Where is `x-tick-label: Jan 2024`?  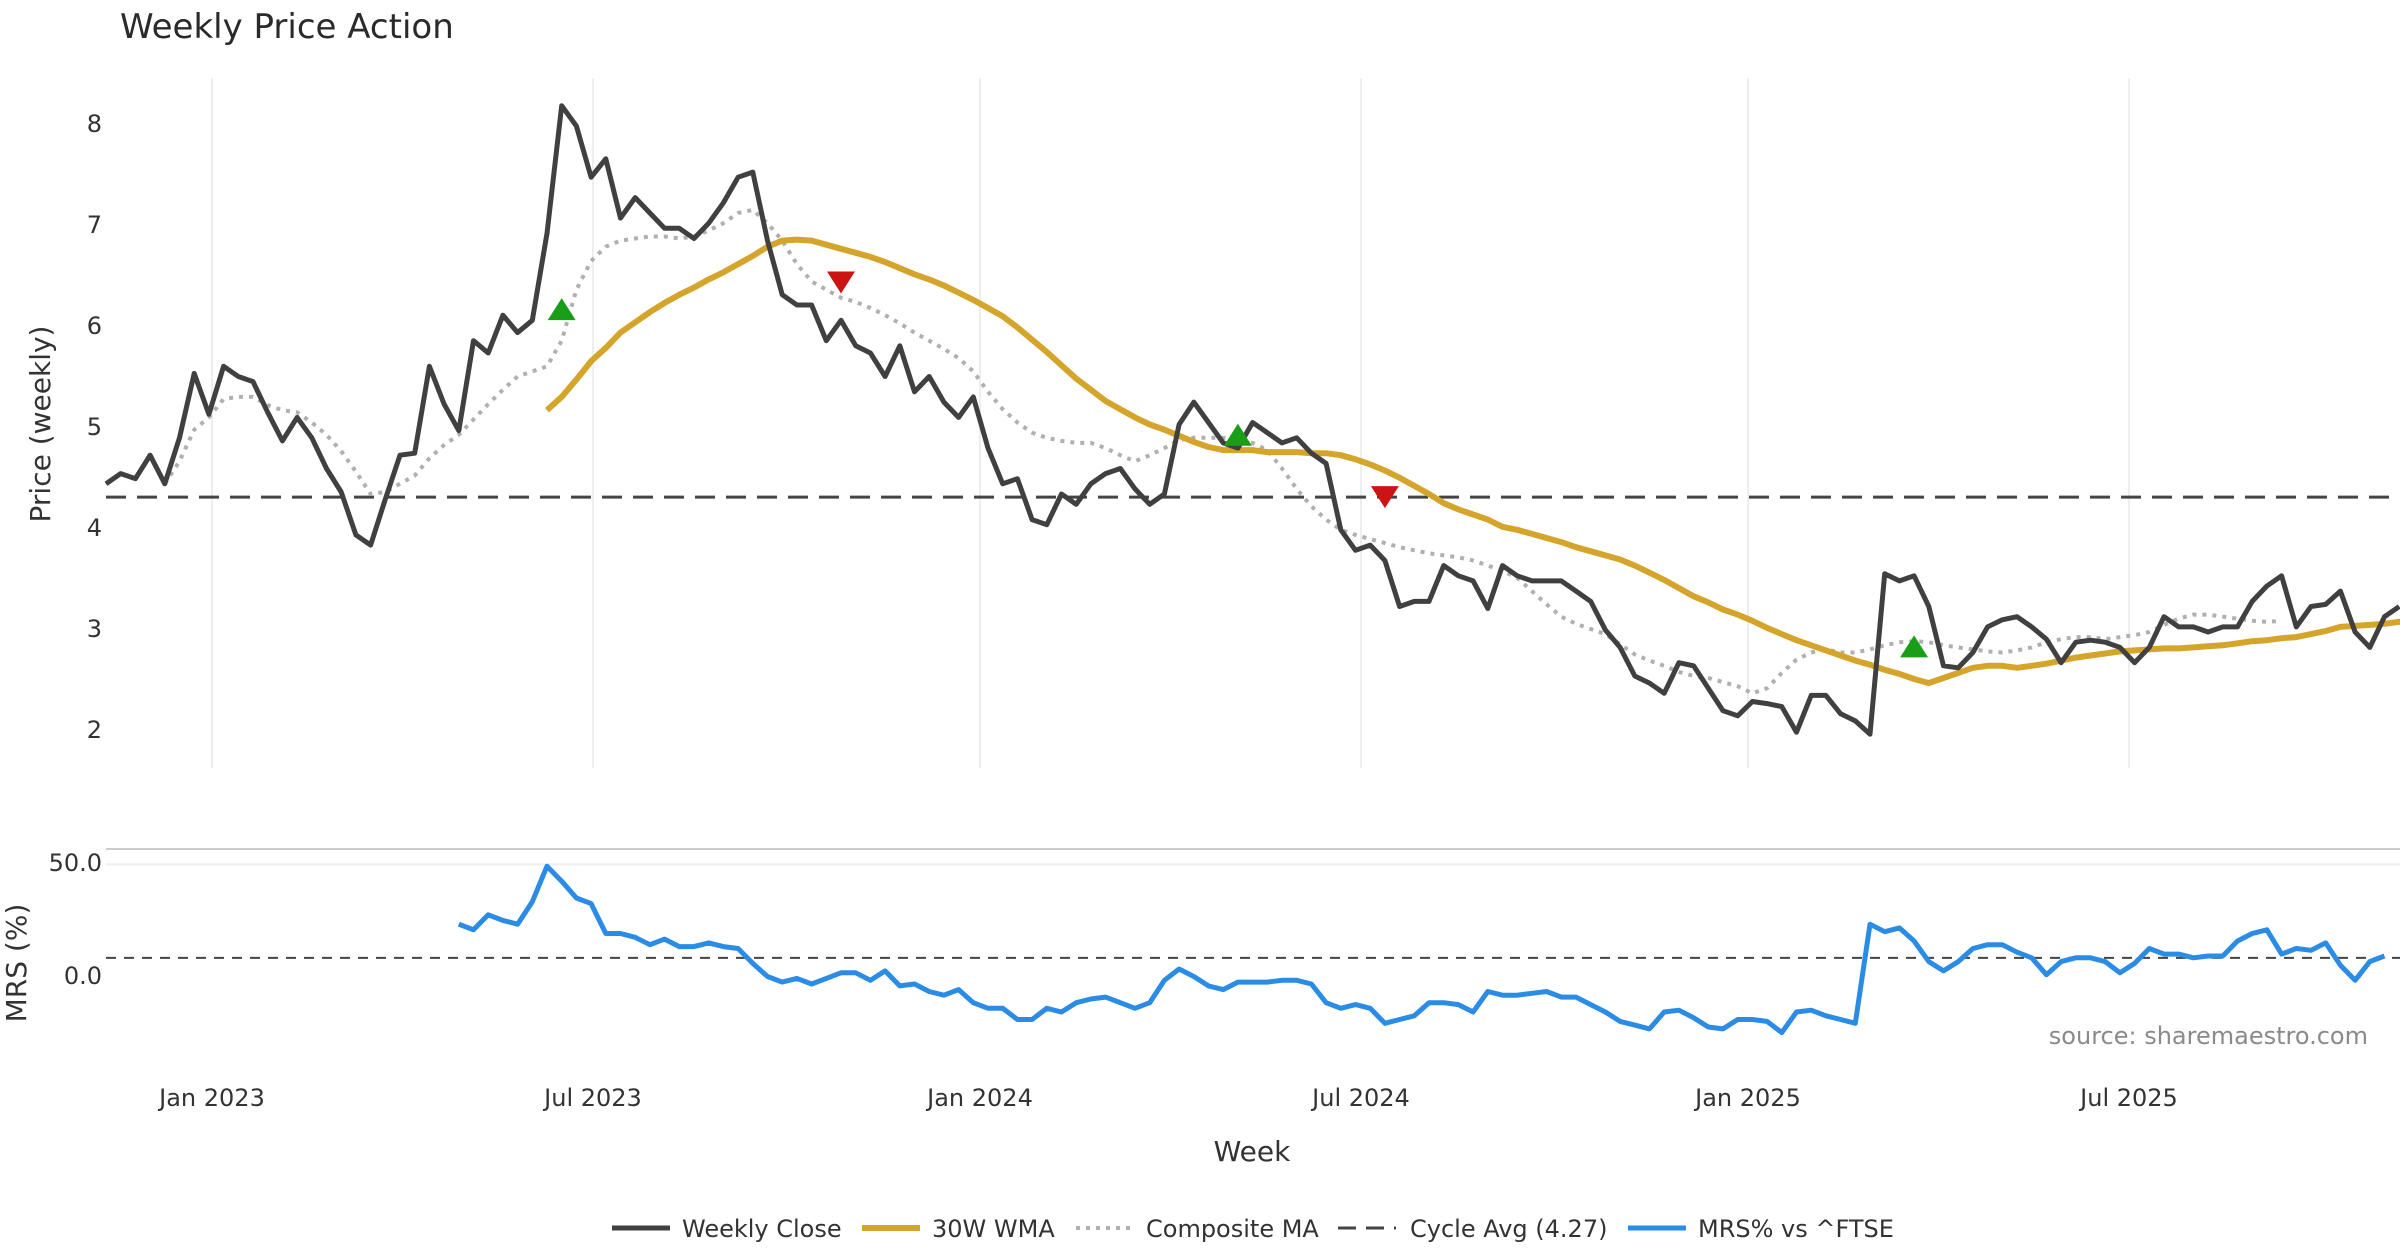 x-tick-label: Jan 2024 is located at coordinates (979, 1098).